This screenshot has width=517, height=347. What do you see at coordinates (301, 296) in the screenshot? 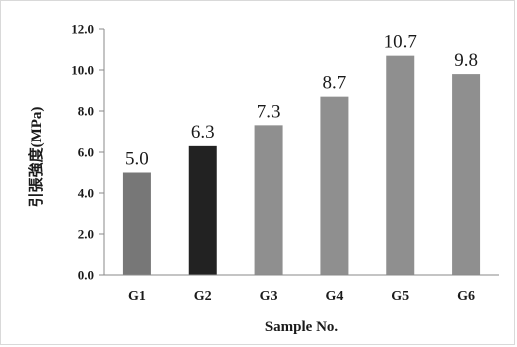
I see `x-axis-ticks: G1 G2 G3 G4 G5 G6` at bounding box center [301, 296].